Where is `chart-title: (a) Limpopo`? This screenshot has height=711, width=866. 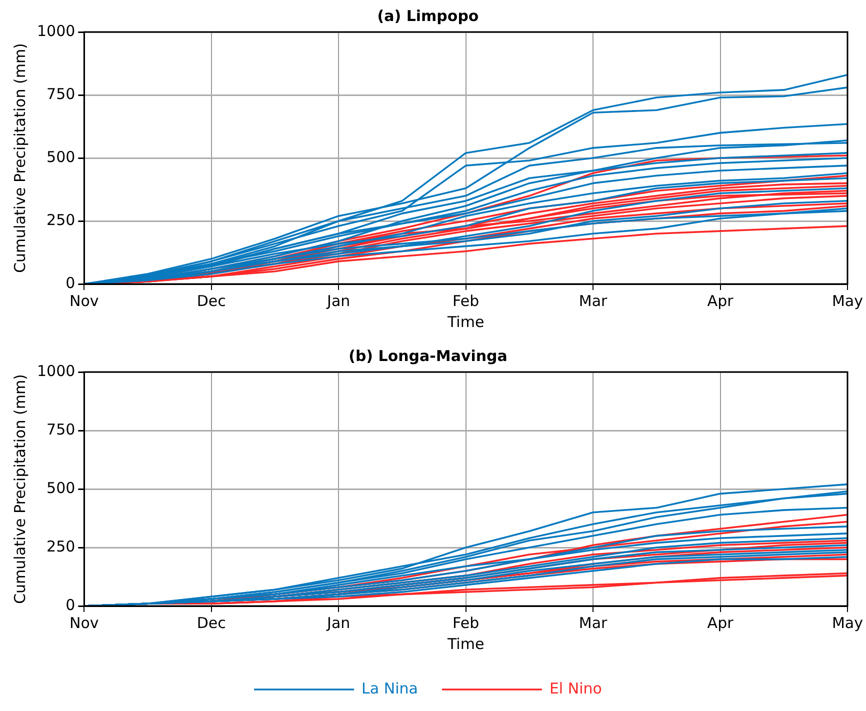 chart-title: (a) Limpopo is located at coordinates (428, 15).